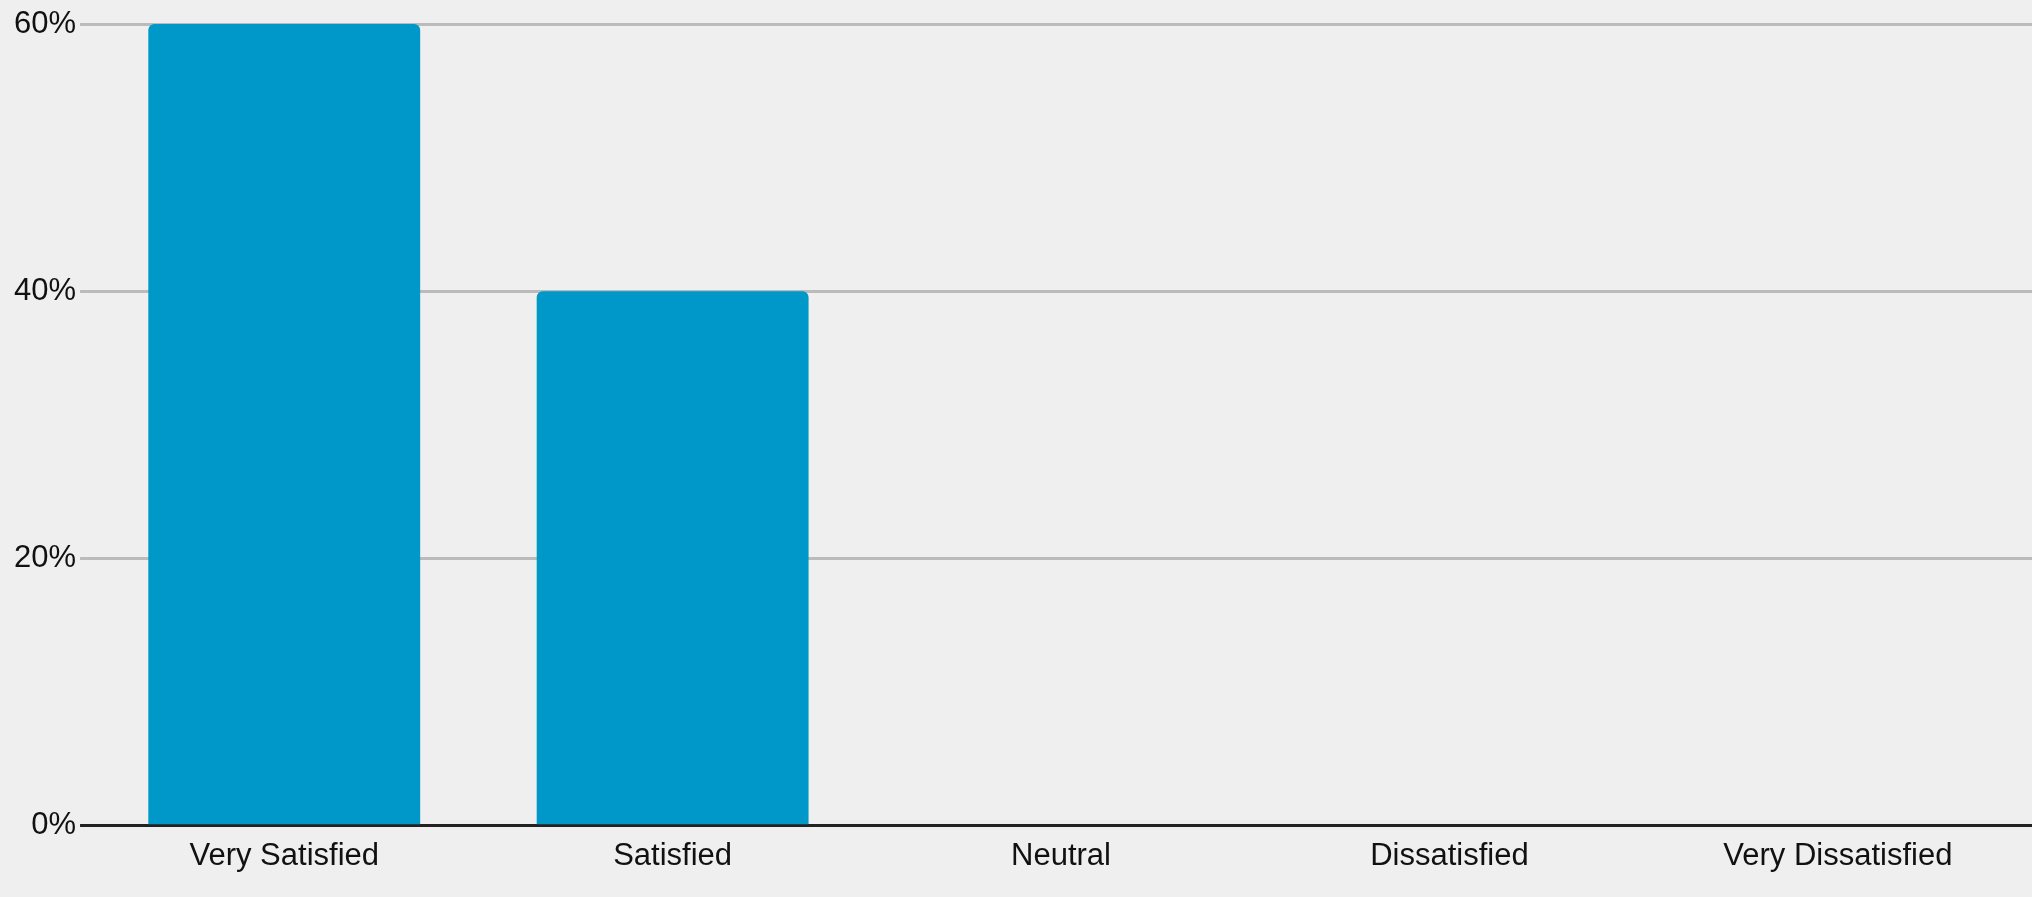 Image resolution: width=2032 pixels, height=897 pixels. What do you see at coordinates (1061, 854) in the screenshot?
I see `x-tick-label: Neutral` at bounding box center [1061, 854].